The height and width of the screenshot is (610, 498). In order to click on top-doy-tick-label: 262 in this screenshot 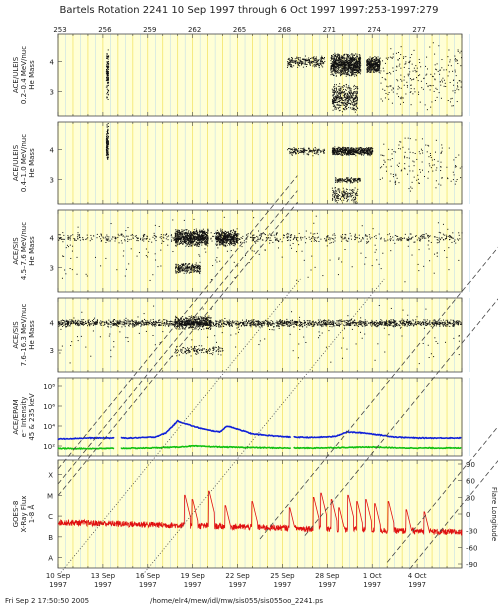, I will do `click(194, 30)`.